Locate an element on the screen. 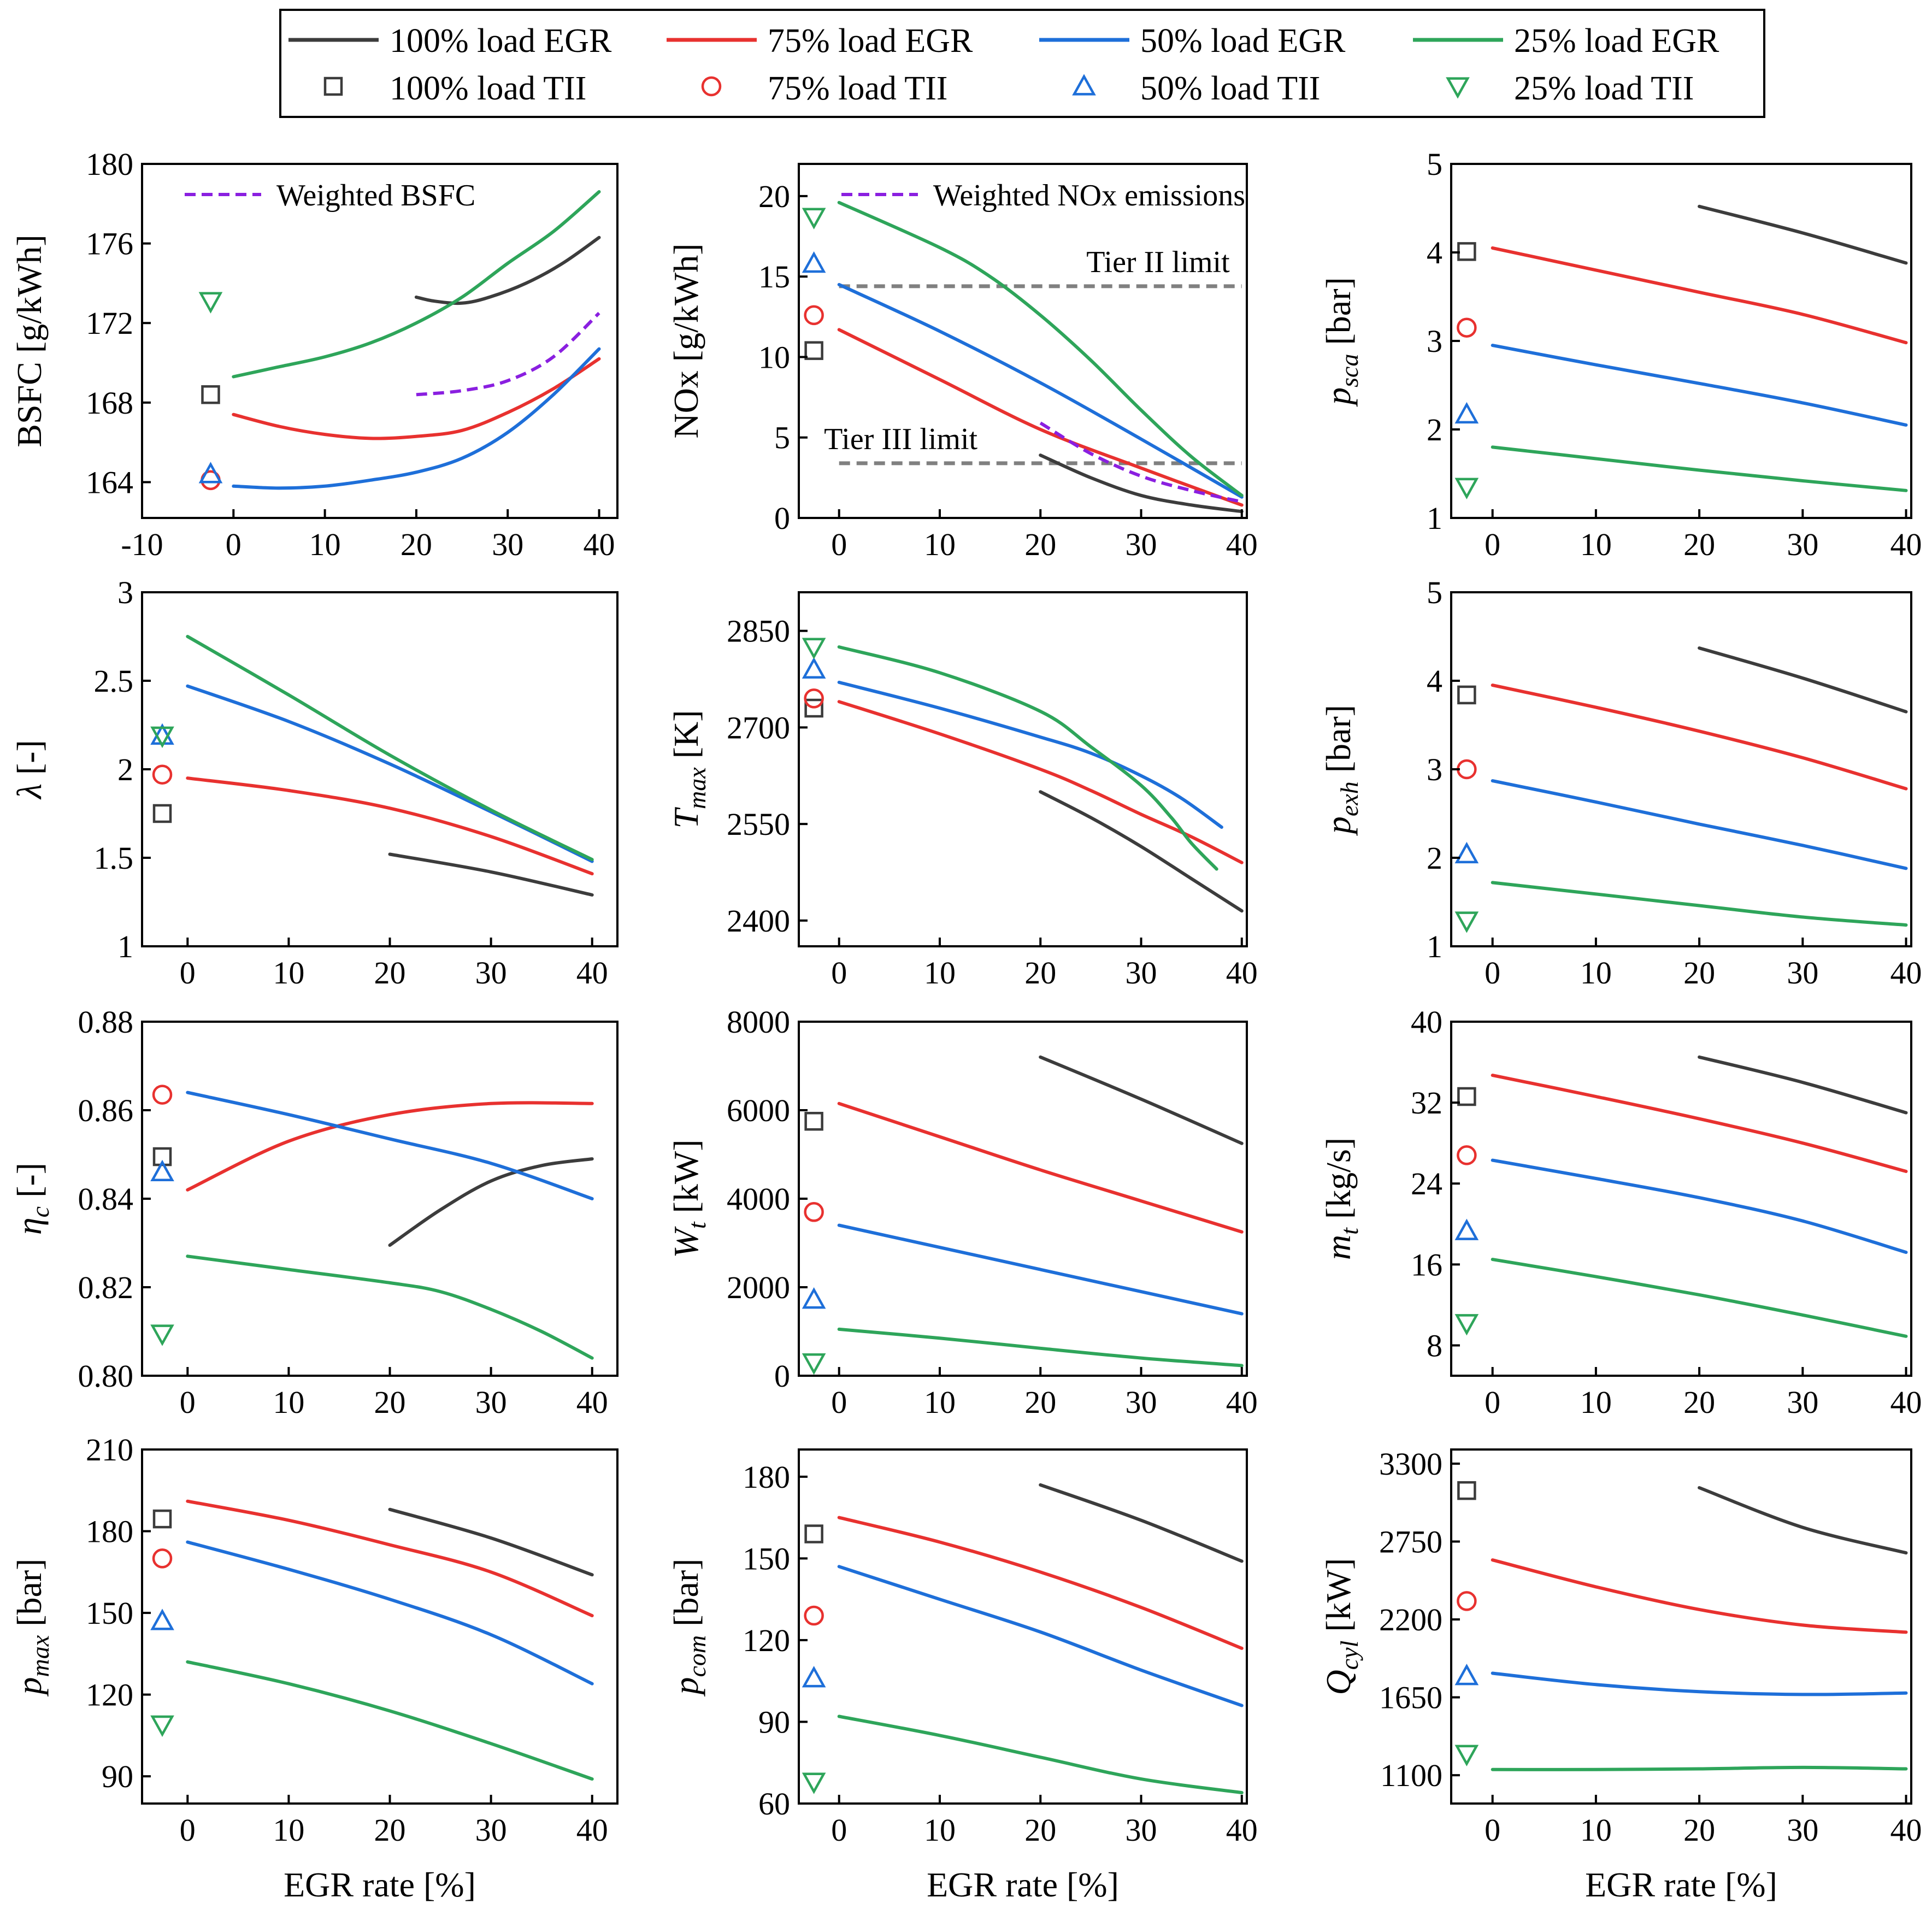  tmax-ytick-label: 2400 is located at coordinates (758, 921).